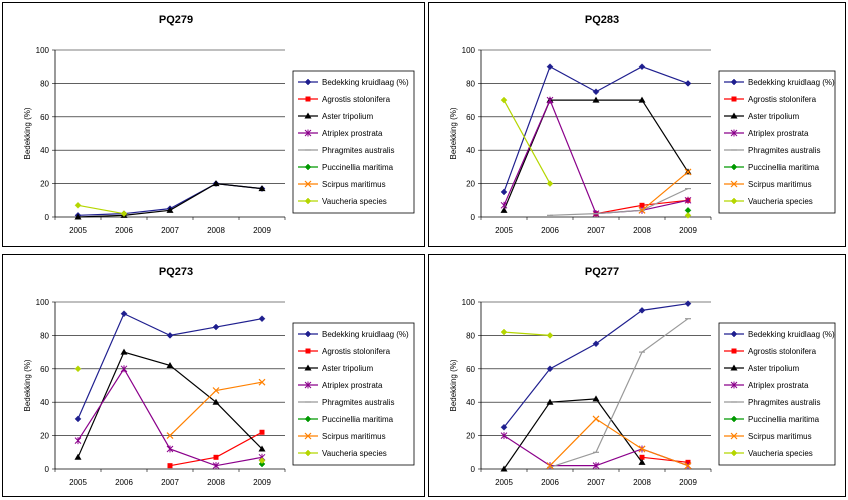 The height and width of the screenshot is (500, 848). I want to click on y-tick-label: 100, so click(43, 302).